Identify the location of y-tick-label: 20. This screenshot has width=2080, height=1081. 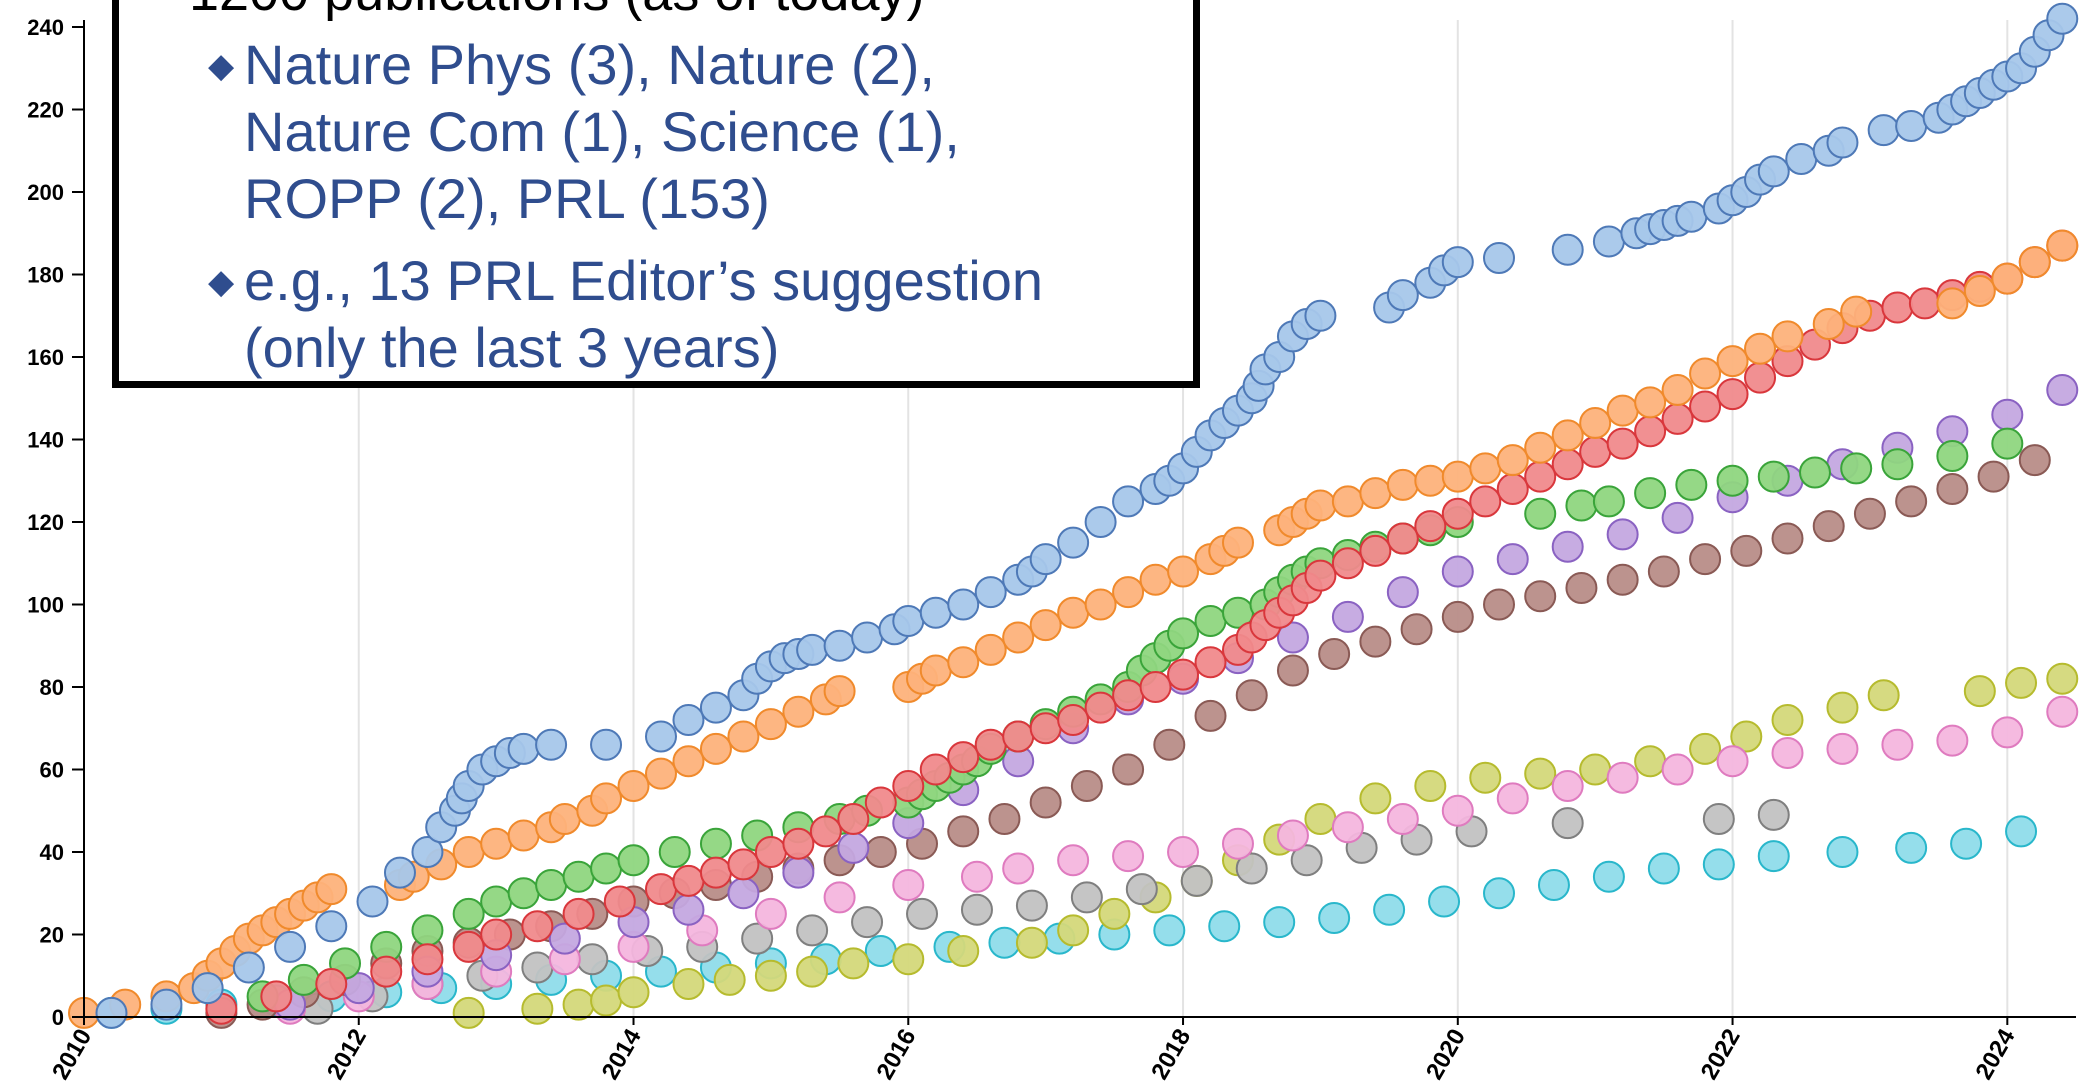
(52, 935).